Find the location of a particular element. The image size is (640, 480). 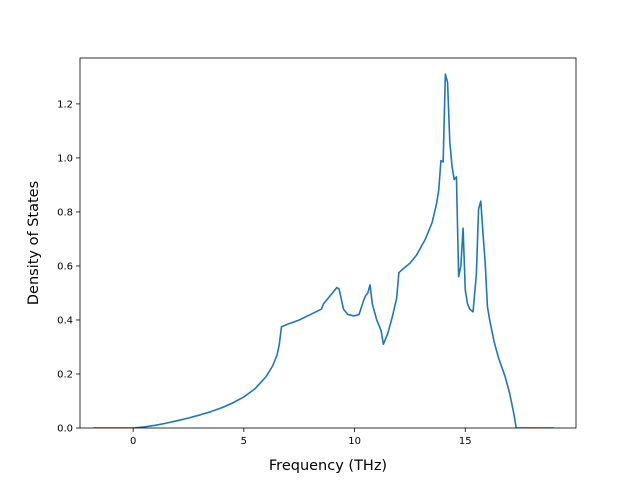

x-axis-ticks: 0 5 10 15 is located at coordinates (301, 437).